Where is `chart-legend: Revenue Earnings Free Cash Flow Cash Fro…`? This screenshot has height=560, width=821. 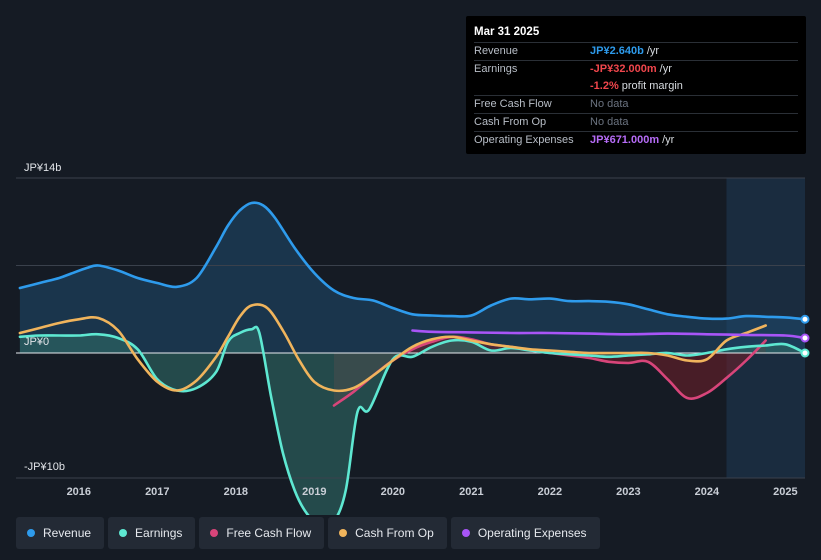
chart-legend: Revenue Earnings Free Cash Flow Cash Fro… is located at coordinates (310, 533).